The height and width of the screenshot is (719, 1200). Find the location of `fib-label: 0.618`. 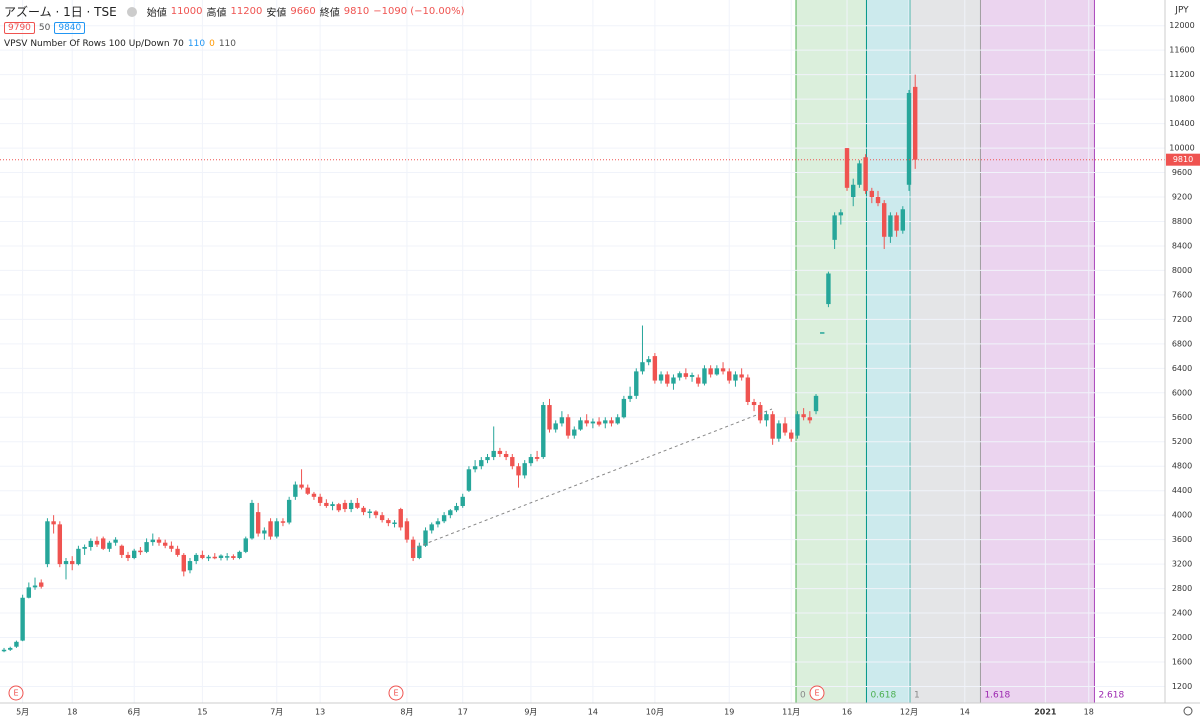

fib-label: 0.618 is located at coordinates (883, 696).